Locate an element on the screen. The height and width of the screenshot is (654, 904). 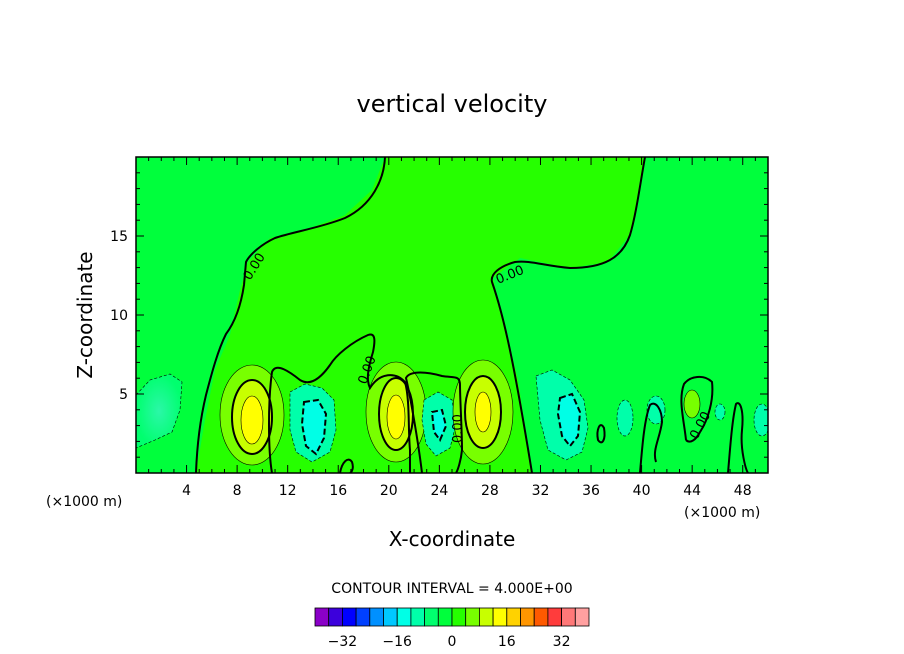
updraft-1-core is located at coordinates (252, 420).